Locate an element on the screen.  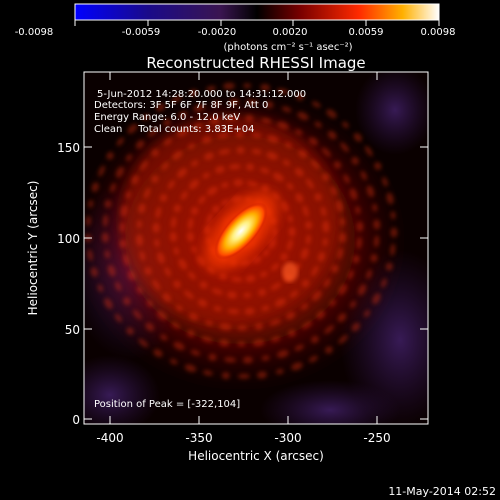
energy-range-text: Energy Range: 6.0 - 12.0 keV is located at coordinates (167, 117).